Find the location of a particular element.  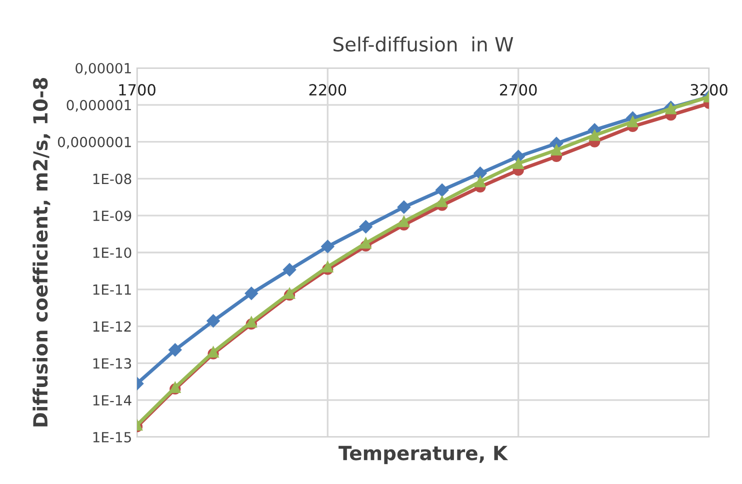

y-tick-label: 1E-11 is located at coordinates (112, 289).